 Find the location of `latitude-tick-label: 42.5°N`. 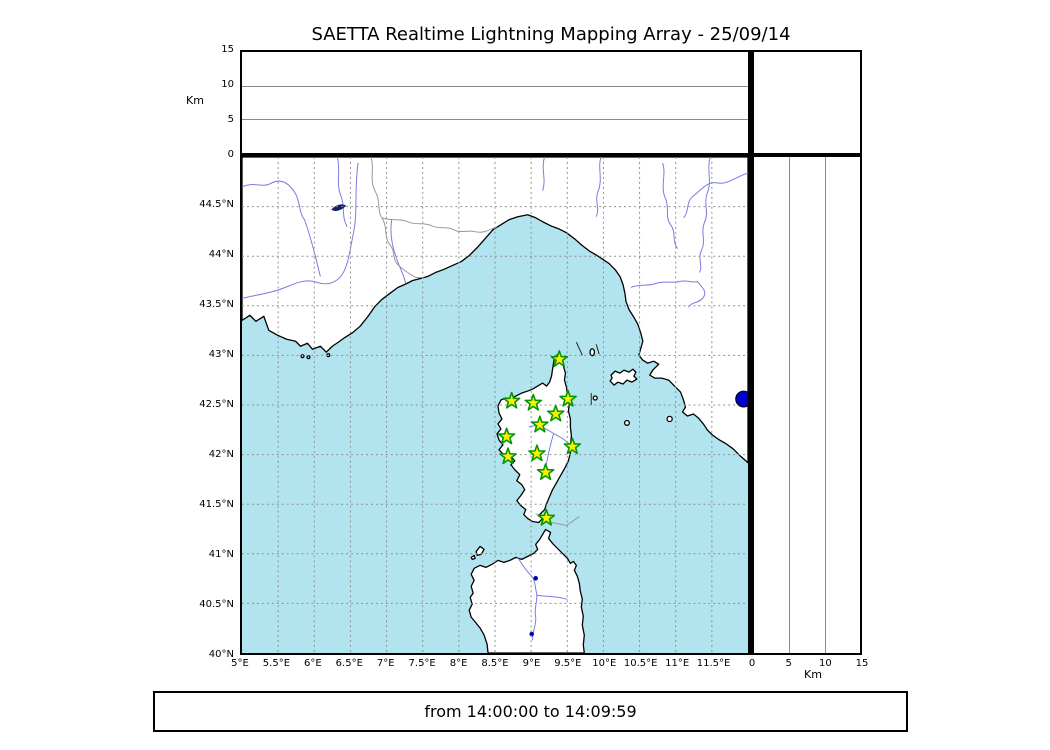

latitude-tick-label: 42.5°N is located at coordinates (216, 404).